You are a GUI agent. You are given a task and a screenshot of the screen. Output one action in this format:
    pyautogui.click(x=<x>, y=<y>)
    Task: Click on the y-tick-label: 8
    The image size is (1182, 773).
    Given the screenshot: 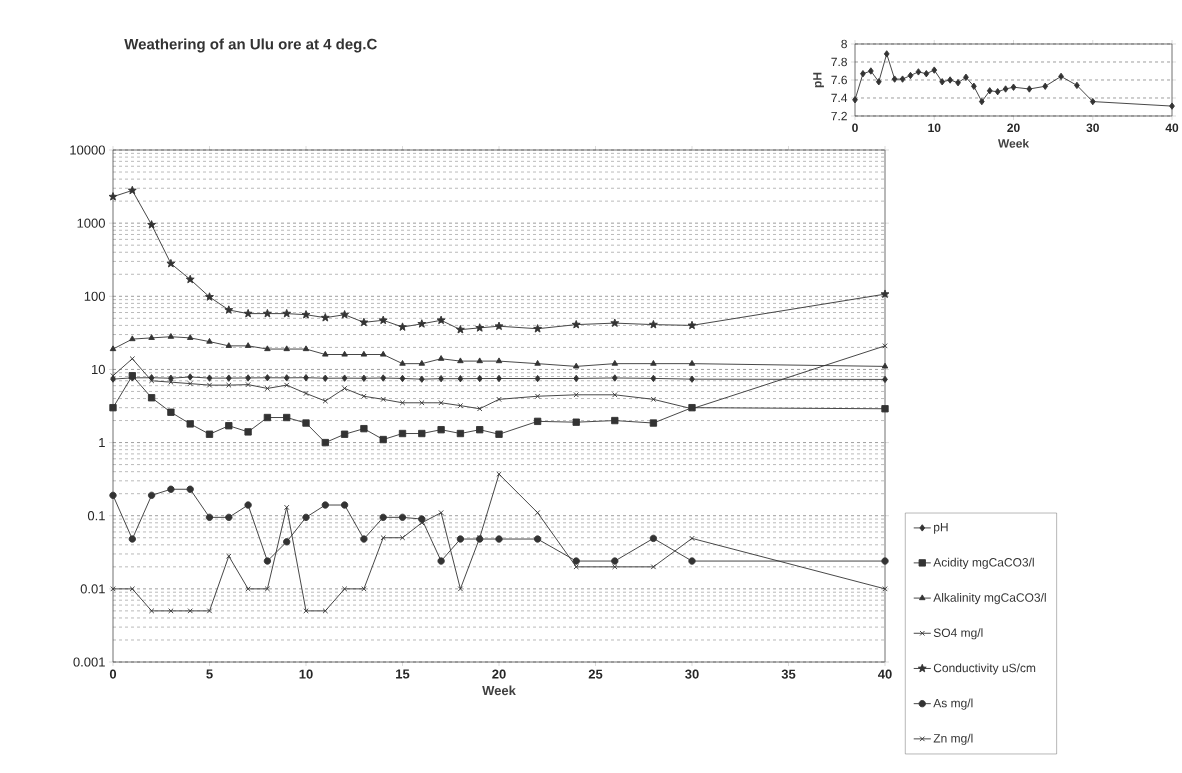 What is the action you would take?
    pyautogui.click(x=844, y=44)
    